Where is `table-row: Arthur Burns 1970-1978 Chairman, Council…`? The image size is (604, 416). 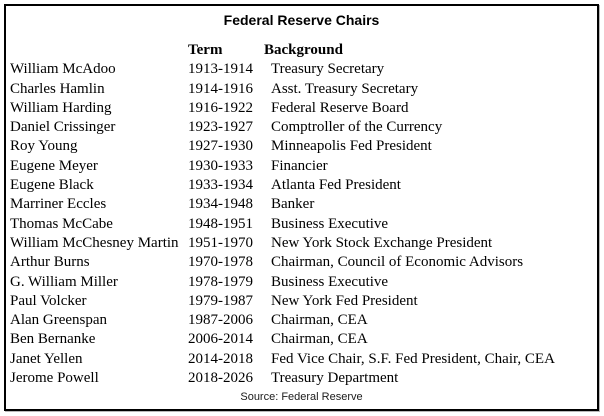
table-row: Arthur Burns 1970-1978 Chairman, Council… is located at coordinates (301, 262).